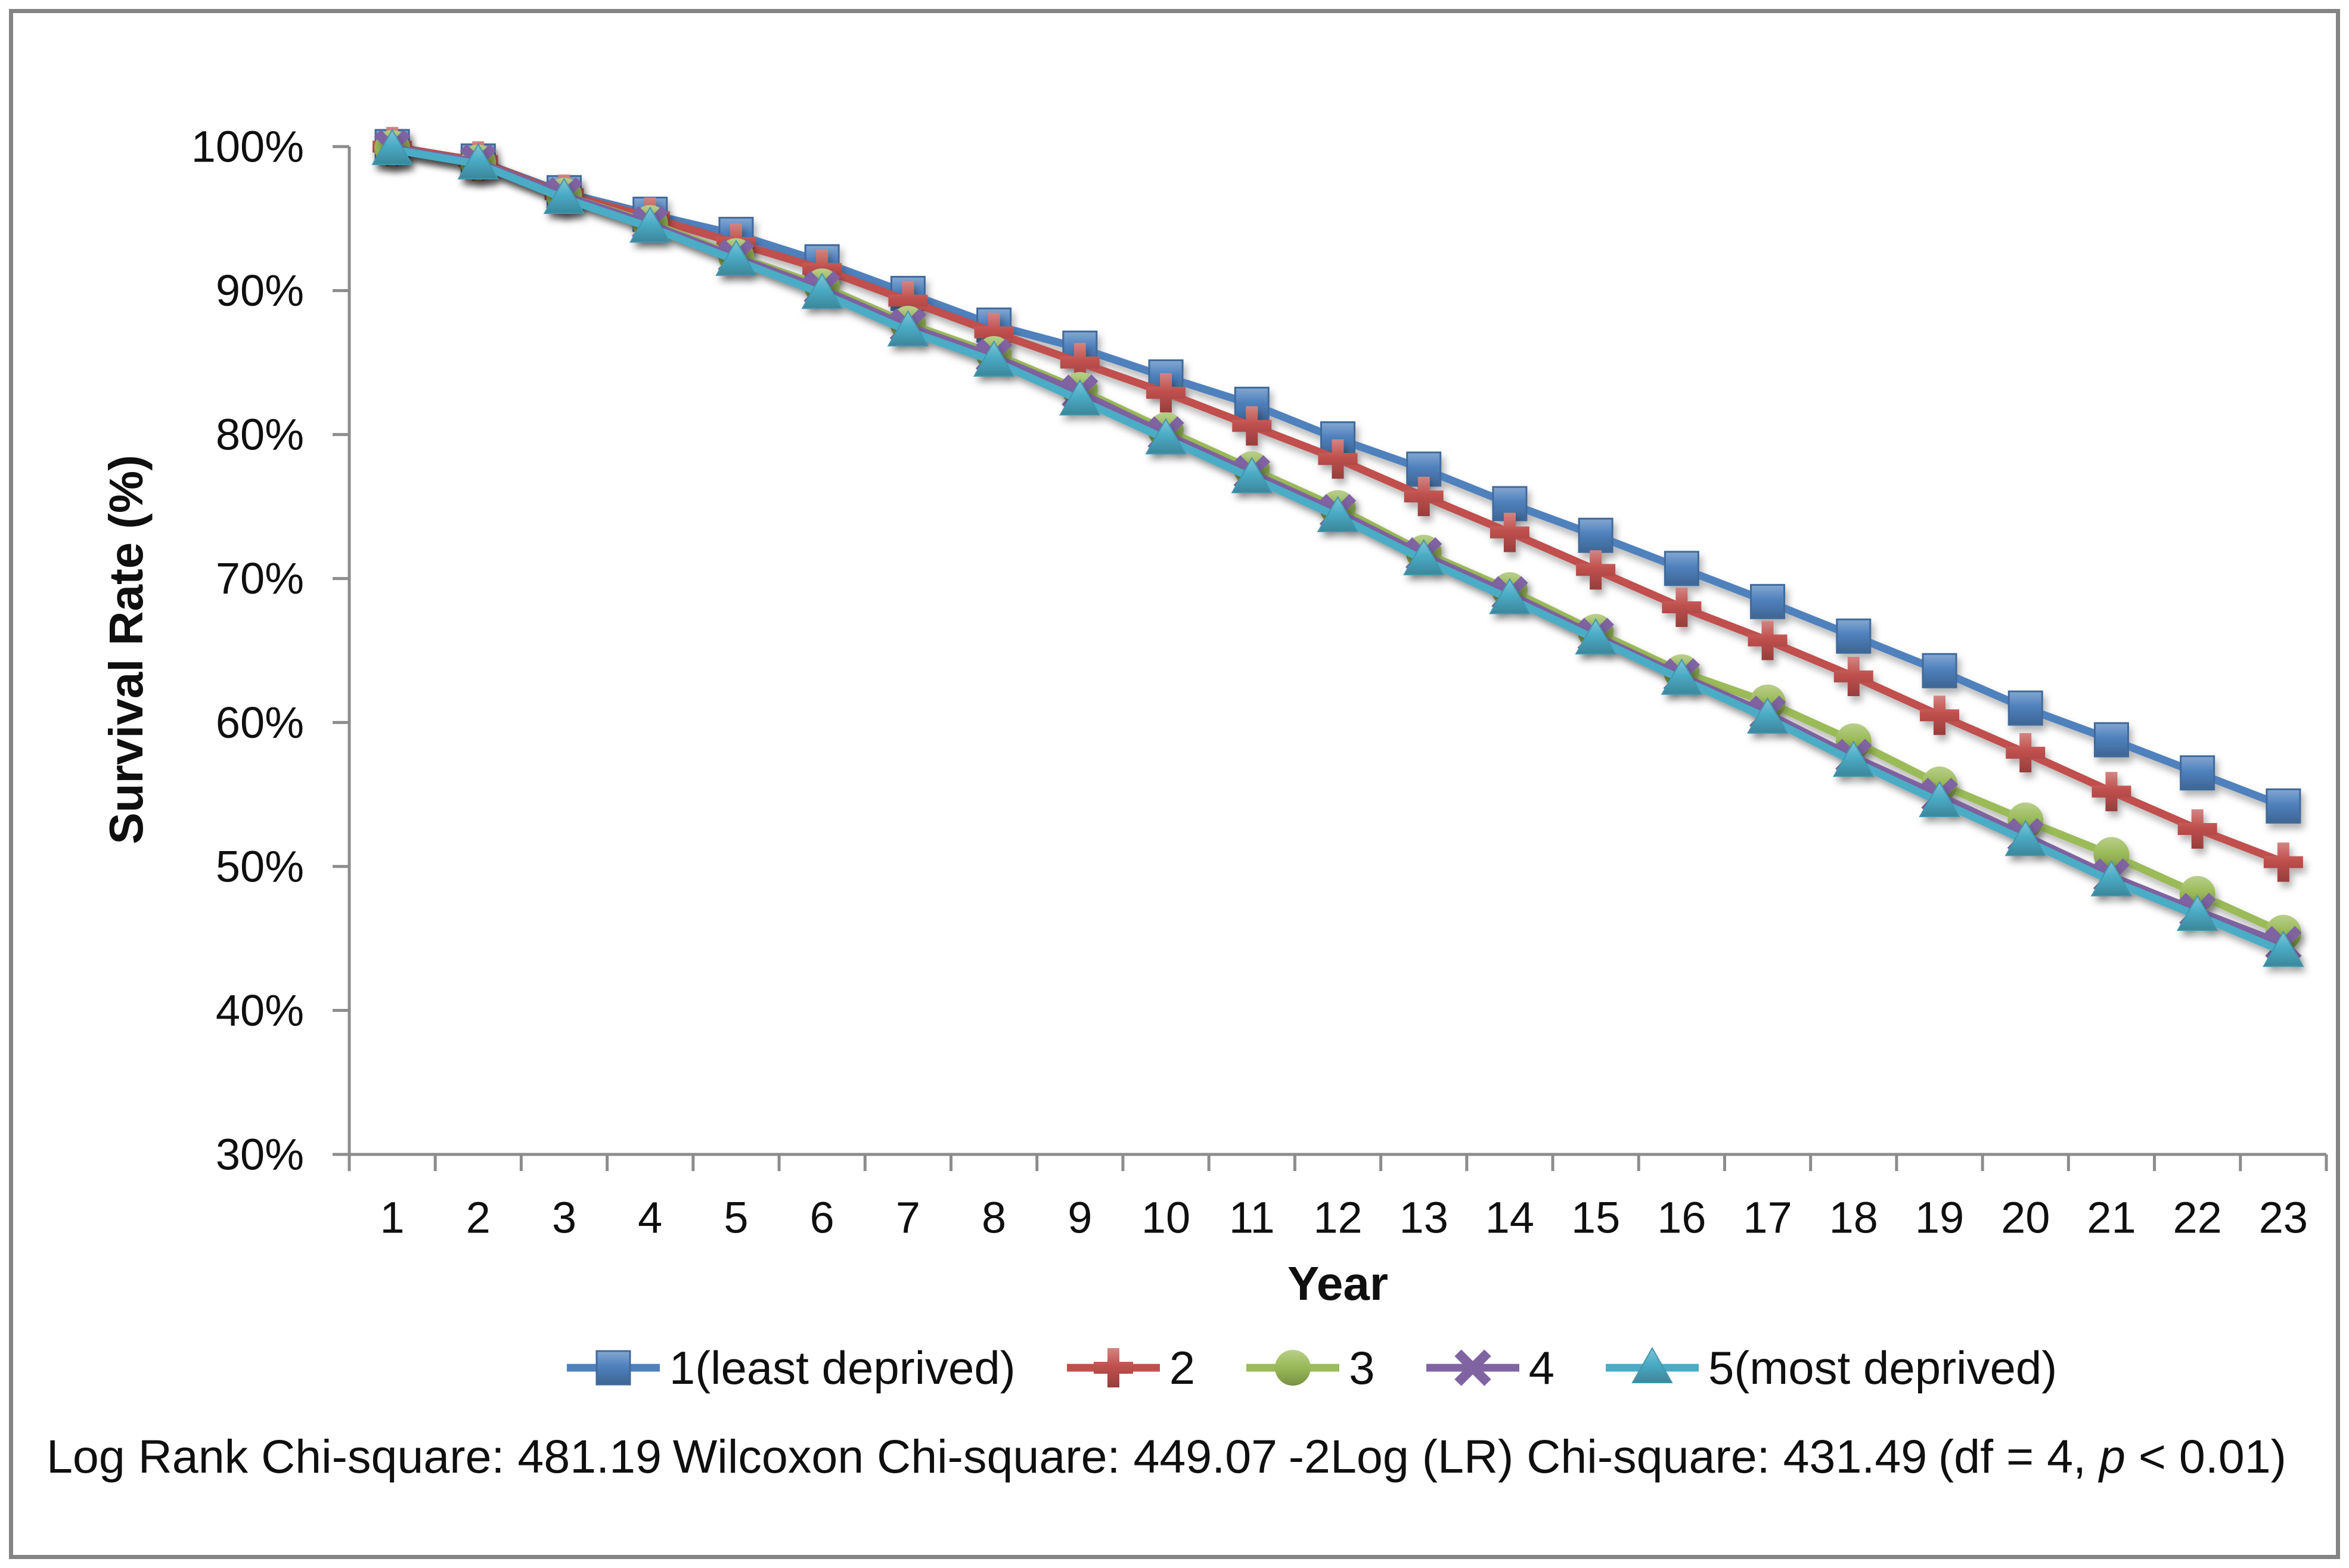 The width and height of the screenshot is (2349, 1568). I want to click on y-tick-label: 30%, so click(260, 1154).